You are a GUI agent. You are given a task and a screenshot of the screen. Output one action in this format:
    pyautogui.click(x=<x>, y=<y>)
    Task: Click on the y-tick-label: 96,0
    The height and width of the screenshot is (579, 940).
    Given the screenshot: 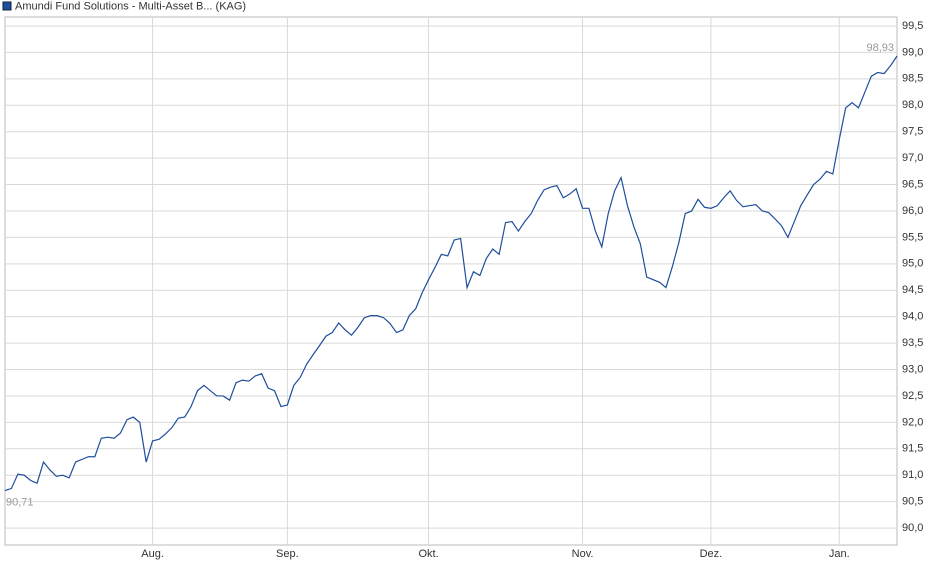 What is the action you would take?
    pyautogui.click(x=912, y=211)
    